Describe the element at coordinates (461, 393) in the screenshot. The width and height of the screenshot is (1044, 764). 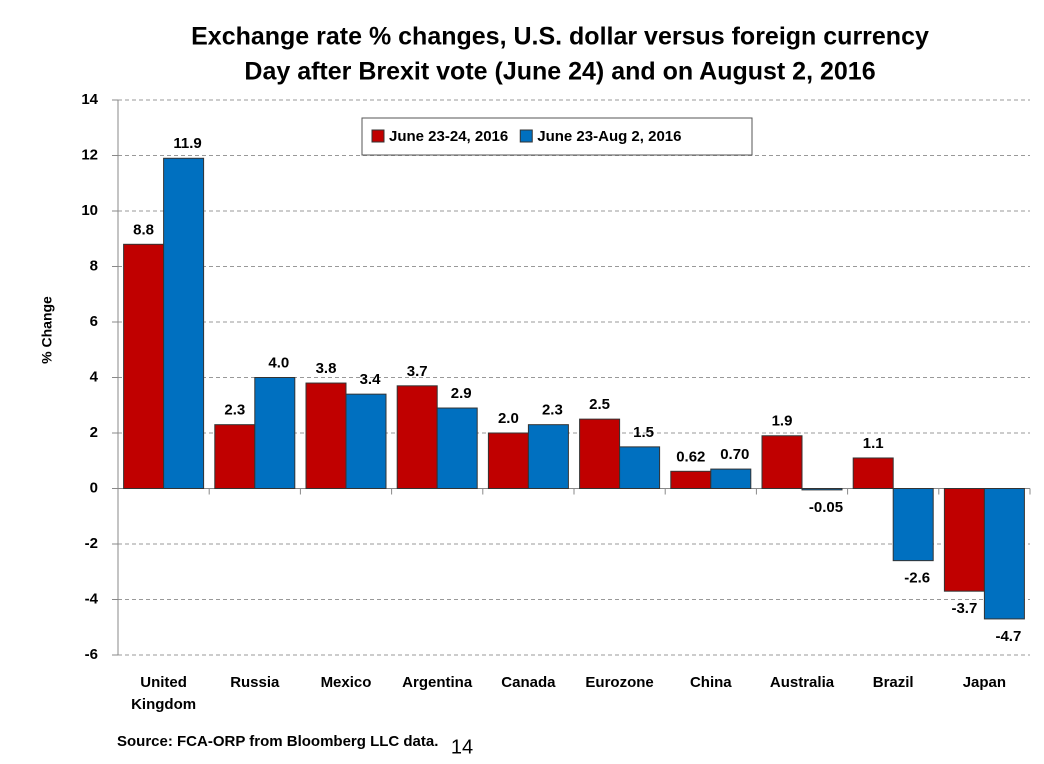
I see `data-label: 2.9` at that location.